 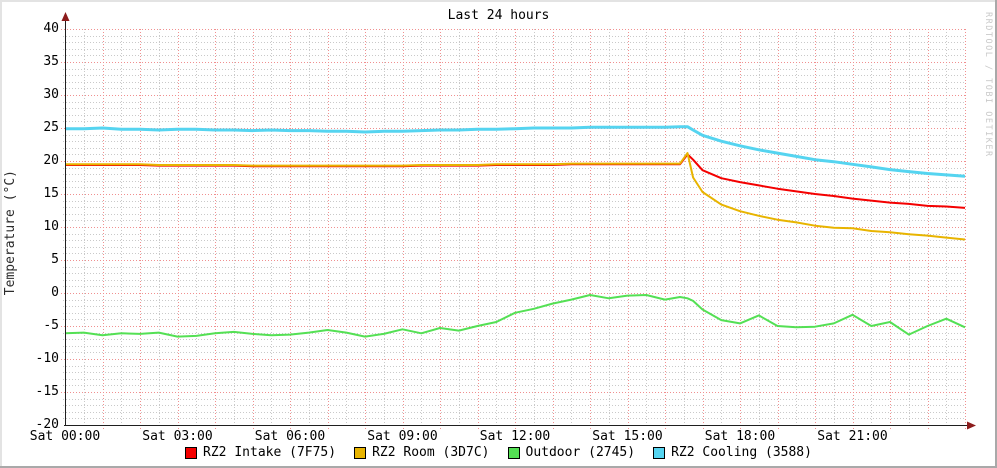 I want to click on frame-bottom, so click(x=498, y=467).